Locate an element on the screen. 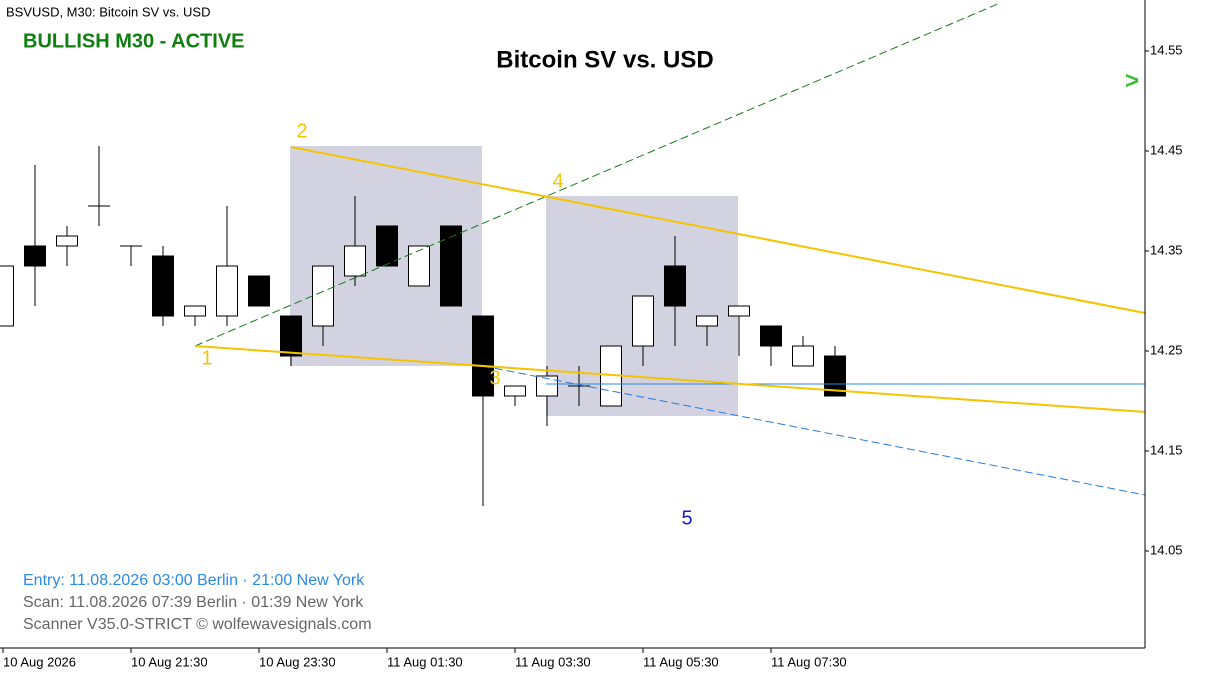 The width and height of the screenshot is (1205, 677). projection-line is located at coordinates (814, 430).